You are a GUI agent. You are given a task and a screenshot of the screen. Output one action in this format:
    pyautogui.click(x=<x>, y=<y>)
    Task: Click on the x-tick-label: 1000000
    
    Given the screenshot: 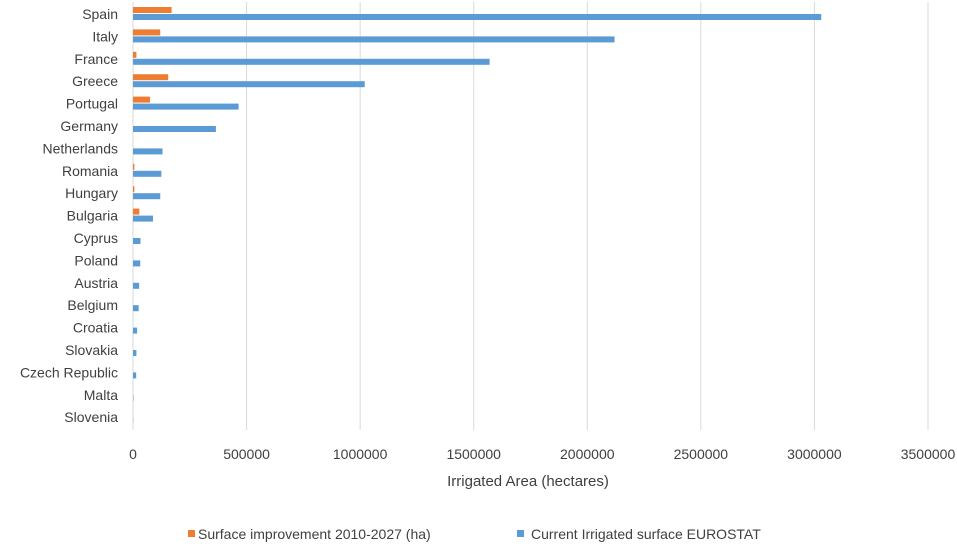 What is the action you would take?
    pyautogui.click(x=360, y=454)
    